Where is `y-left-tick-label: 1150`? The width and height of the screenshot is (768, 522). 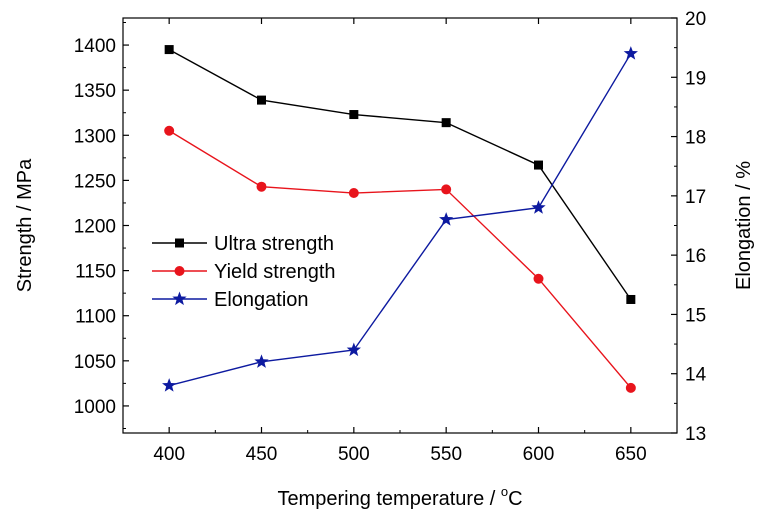
y-left-tick-label: 1150 is located at coordinates (95, 272).